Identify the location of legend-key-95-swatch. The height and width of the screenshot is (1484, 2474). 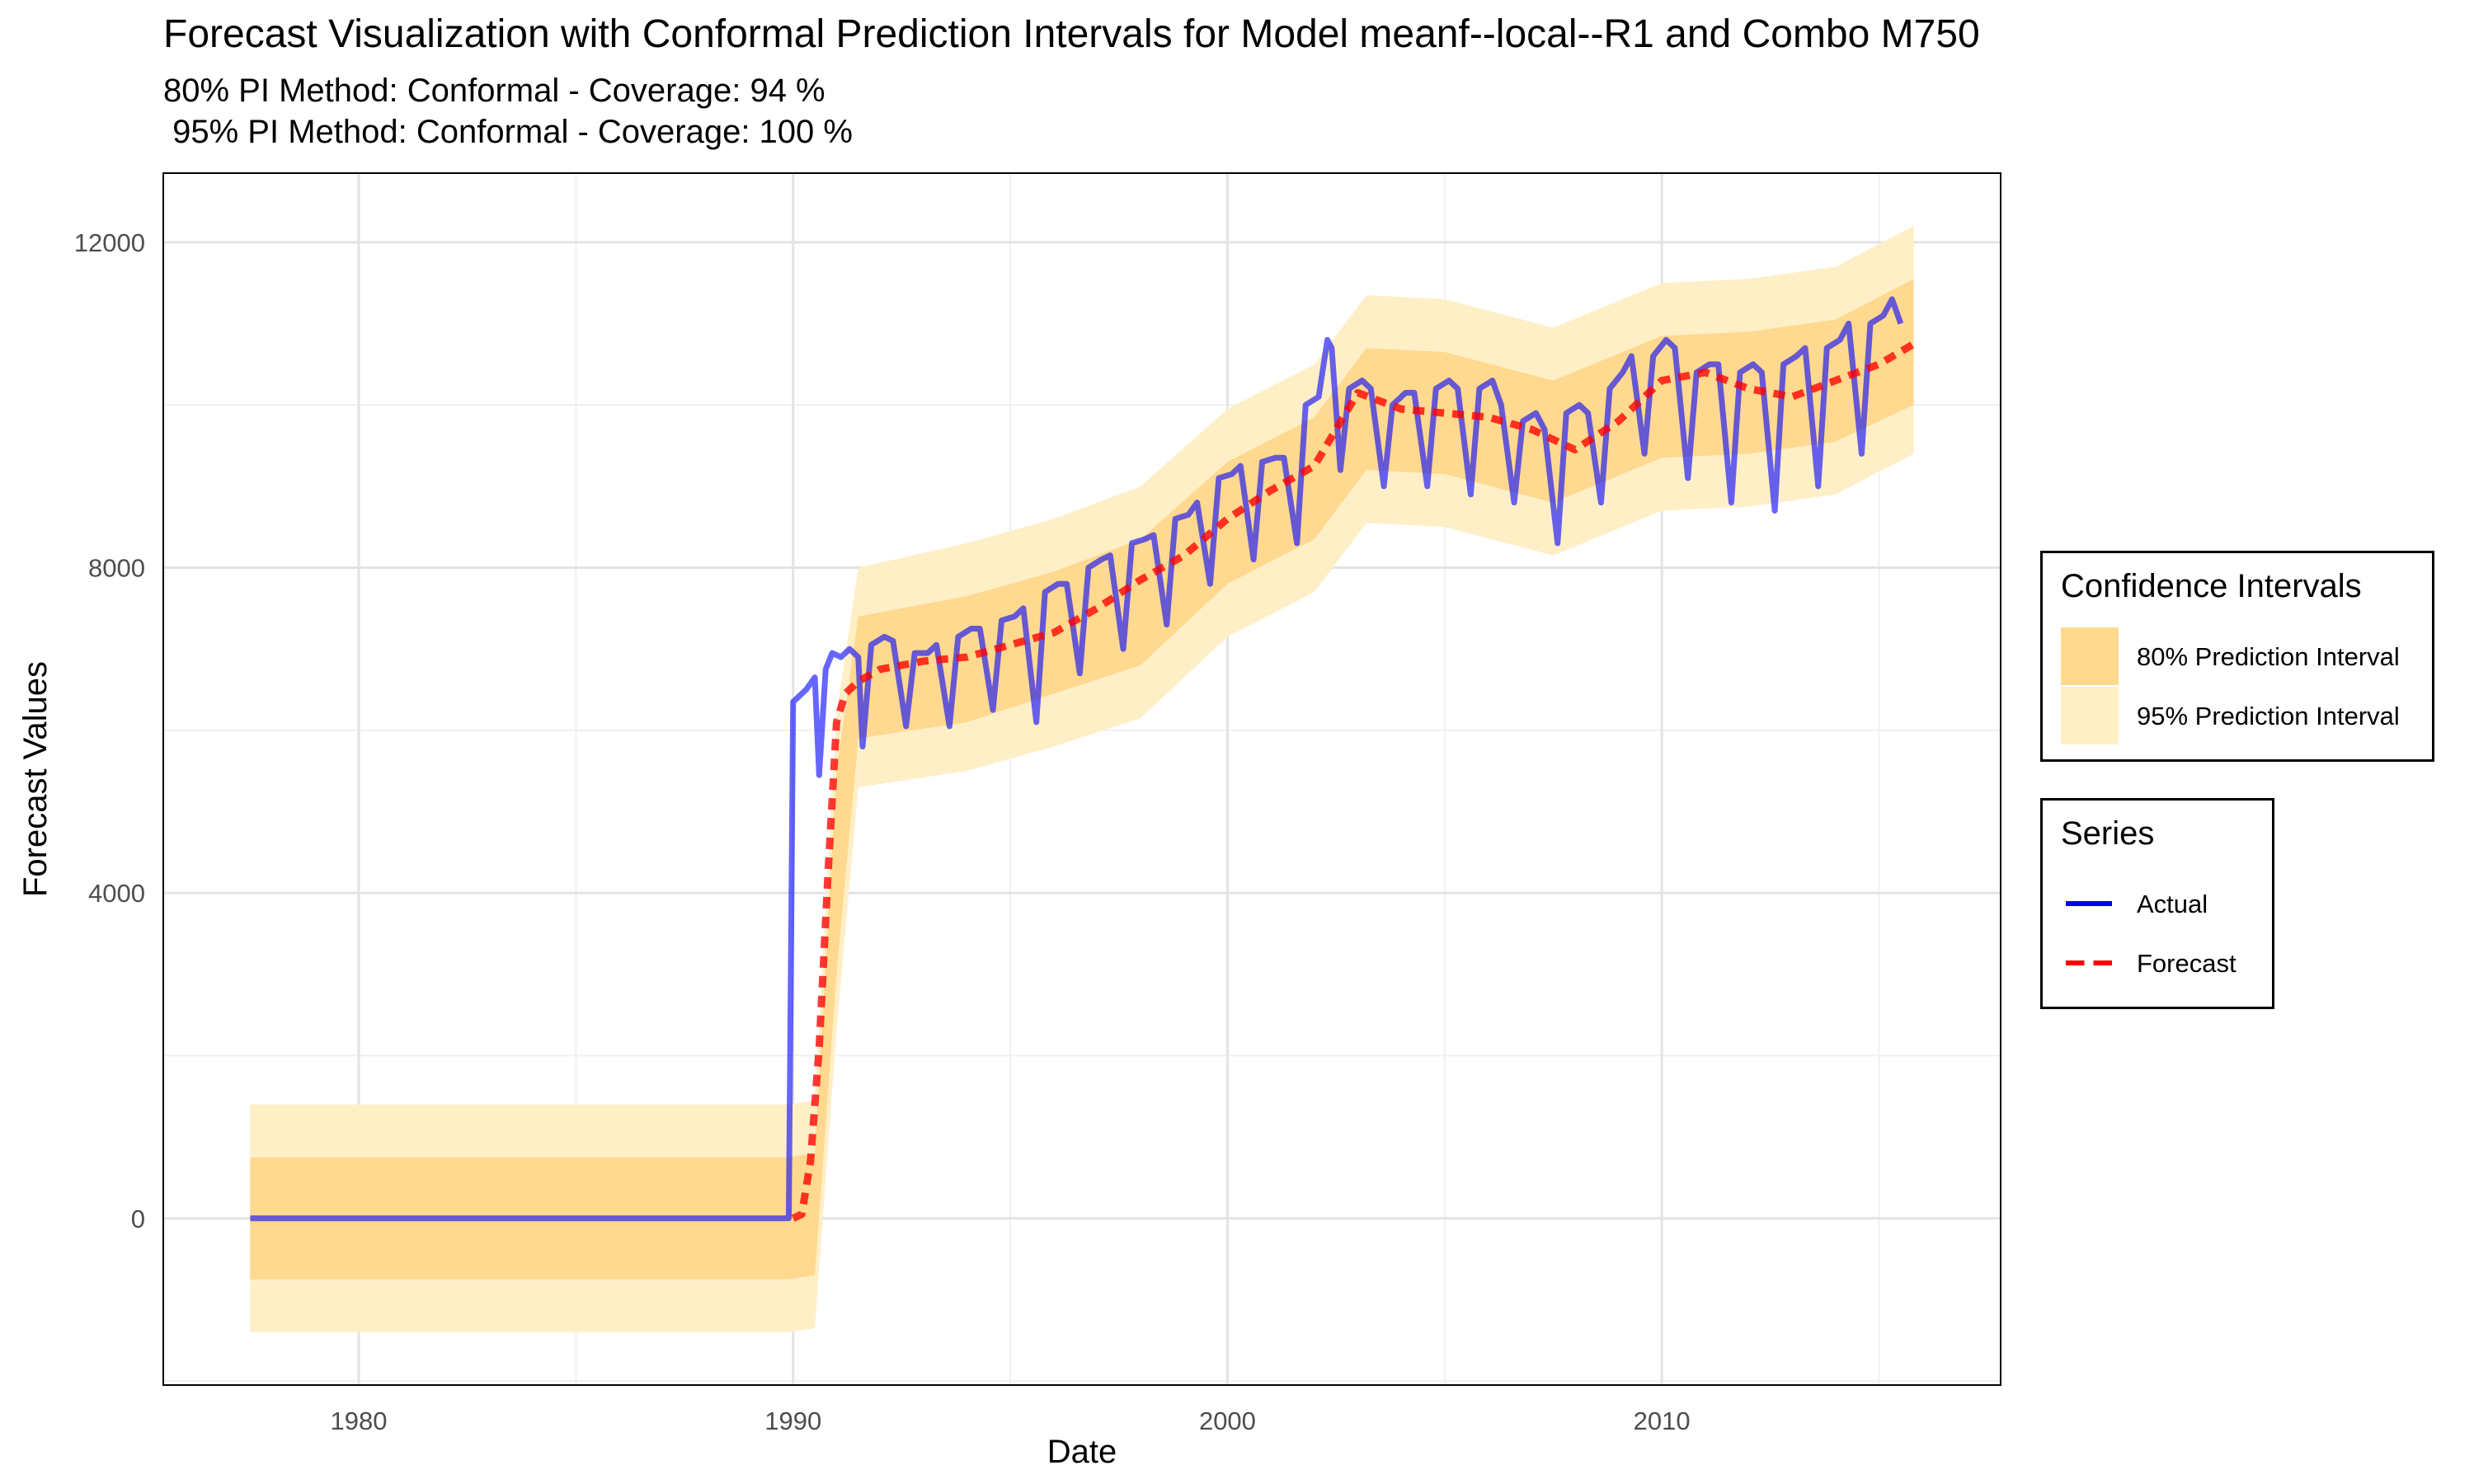
(2090, 715).